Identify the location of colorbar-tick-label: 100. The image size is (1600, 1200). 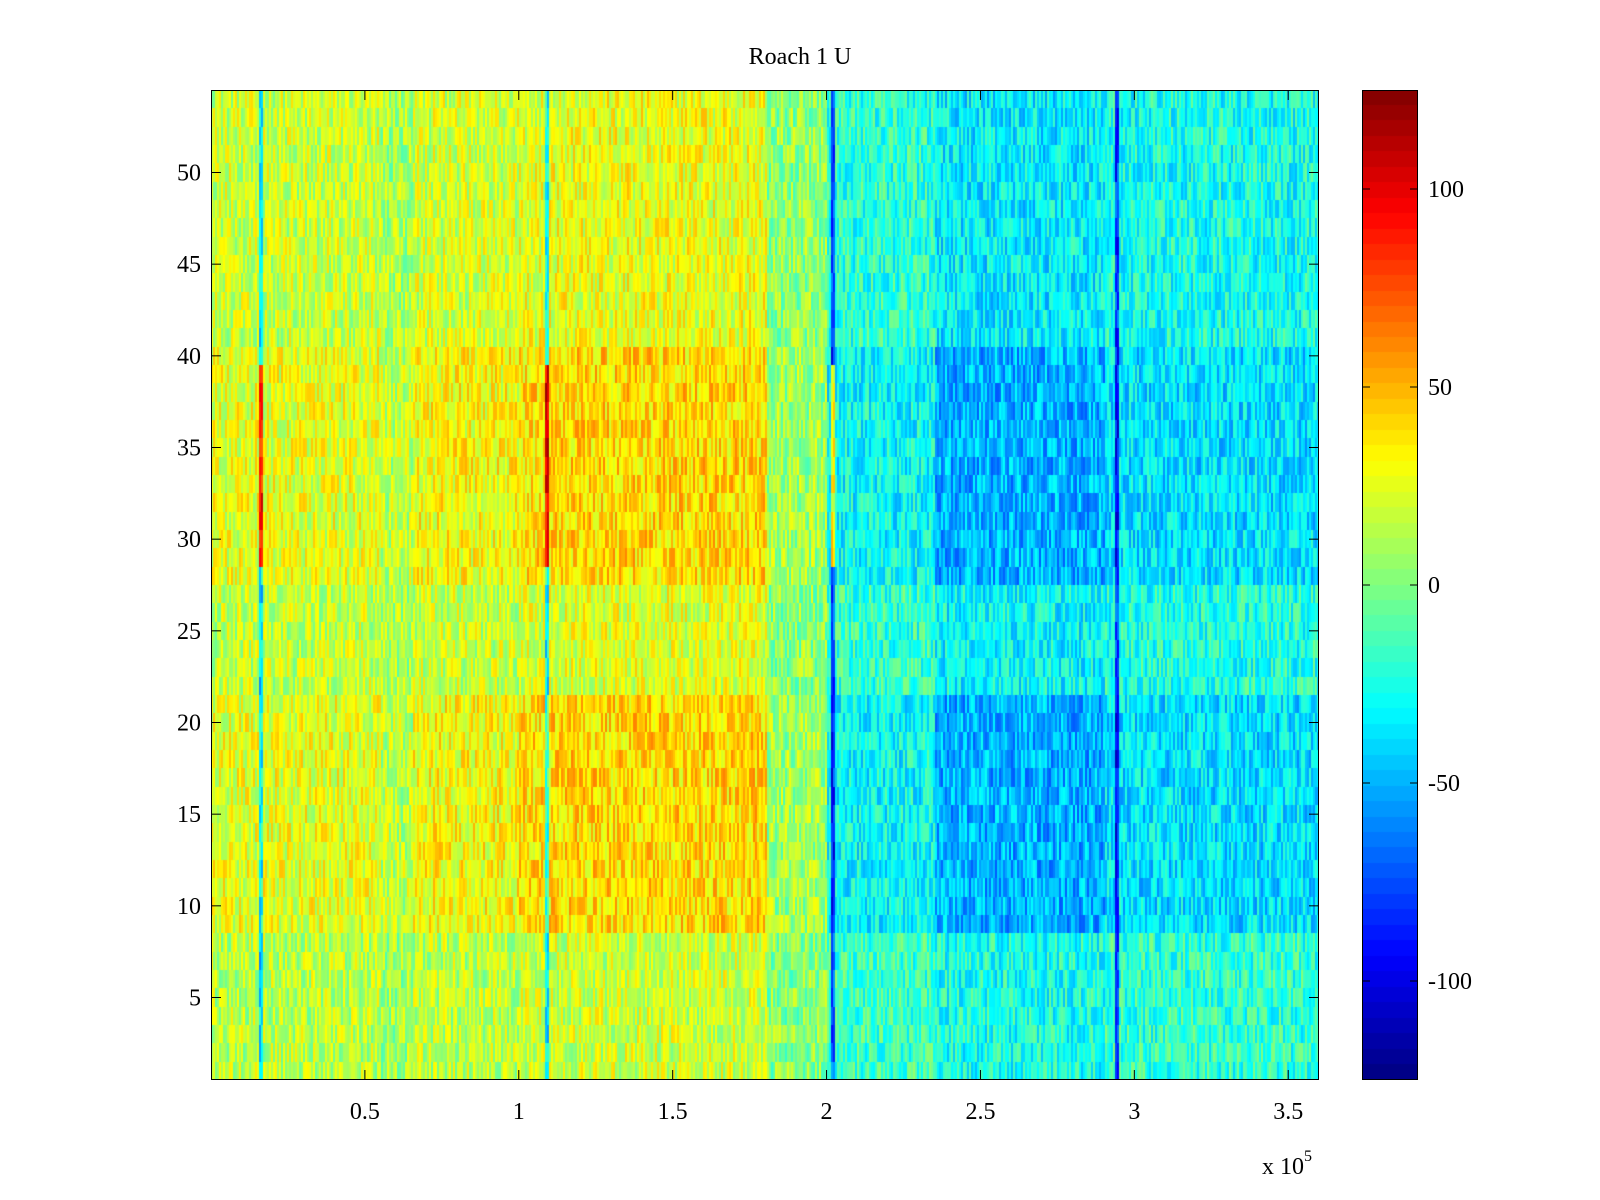
(1446, 190).